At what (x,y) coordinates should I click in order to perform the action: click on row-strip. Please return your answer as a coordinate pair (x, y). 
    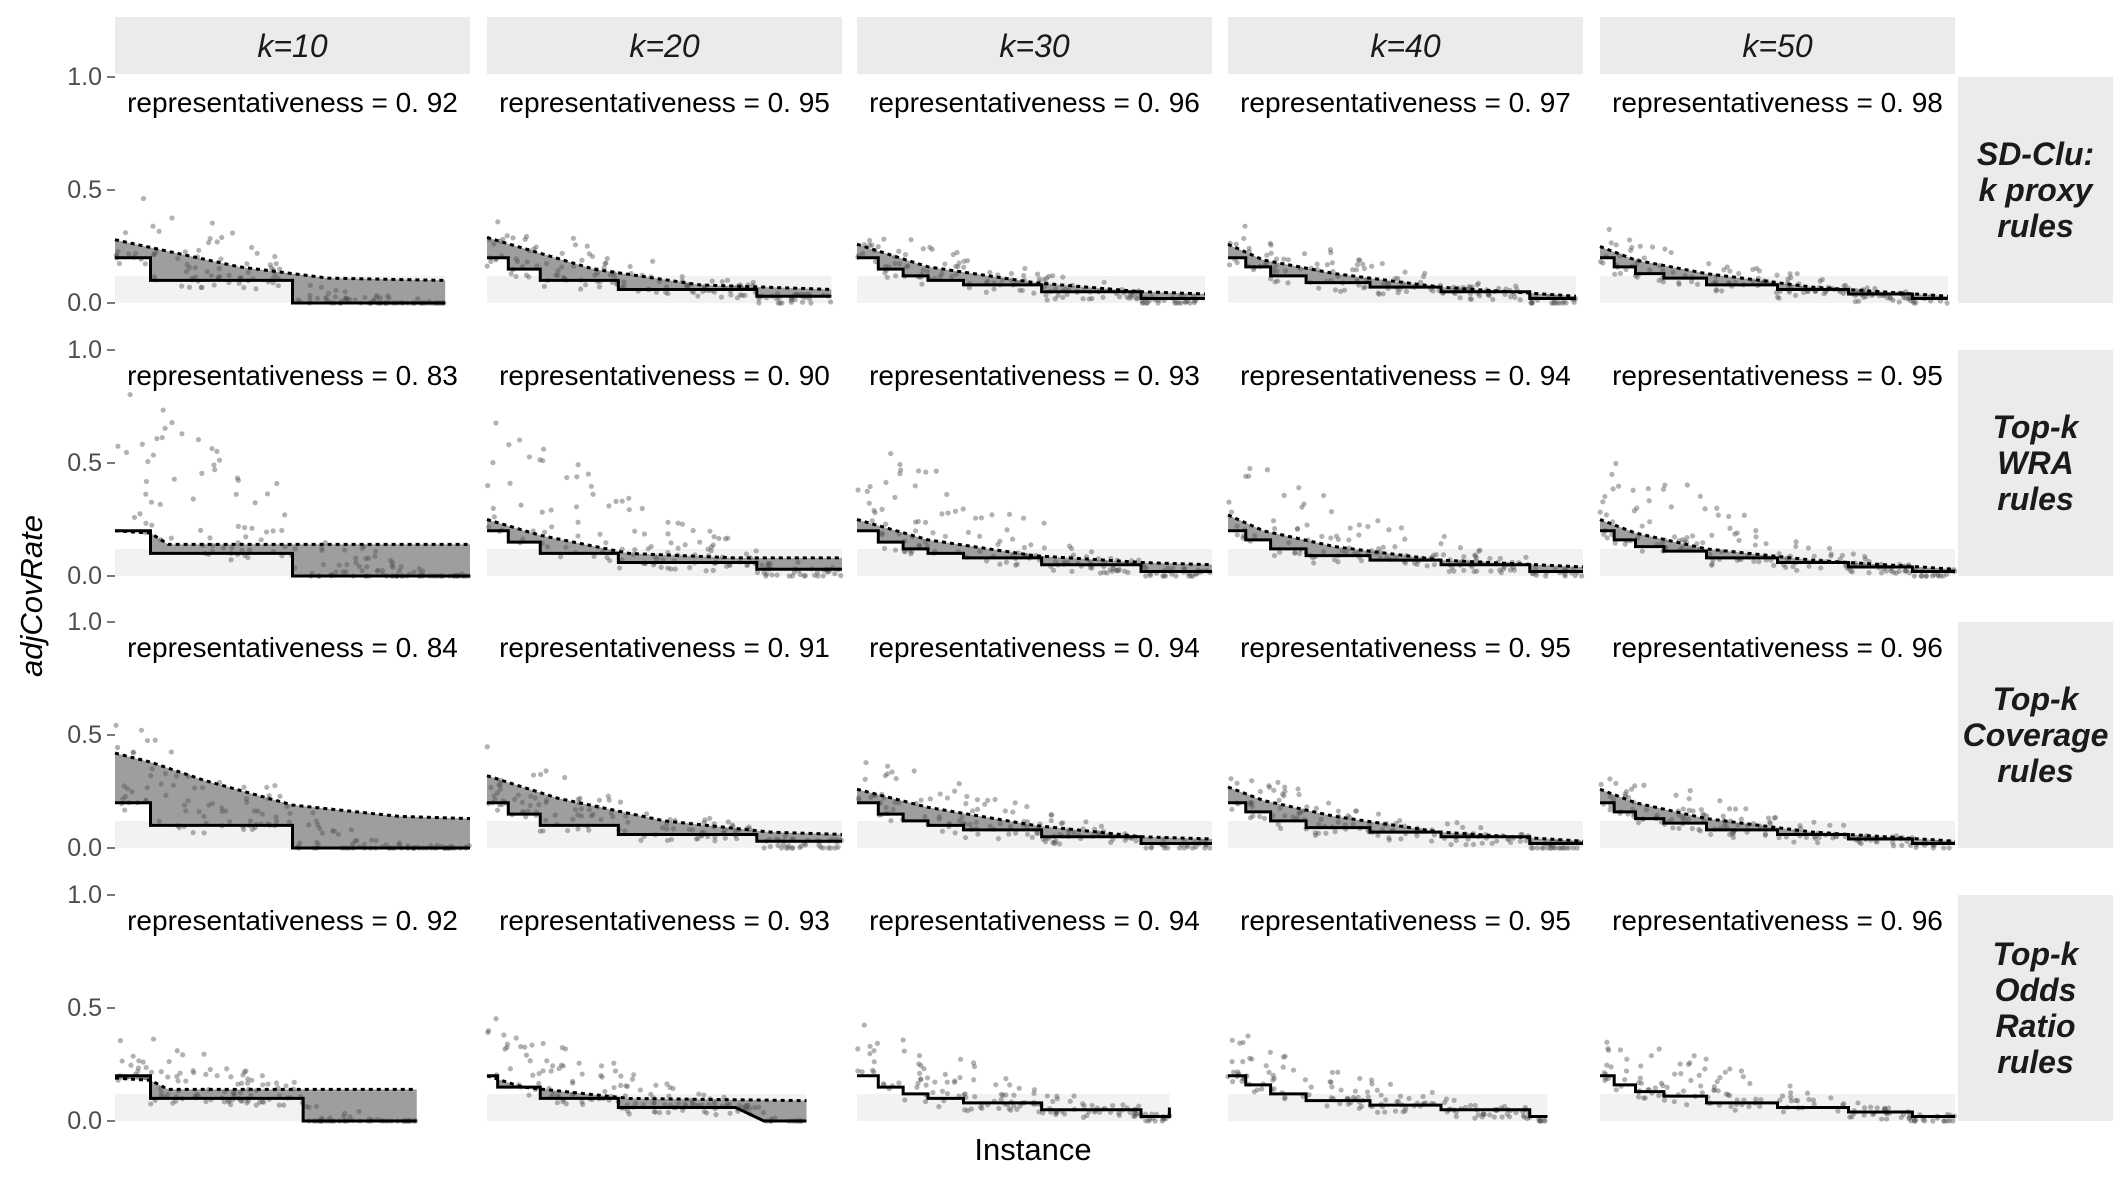
    Looking at the image, I should click on (2035, 1008).